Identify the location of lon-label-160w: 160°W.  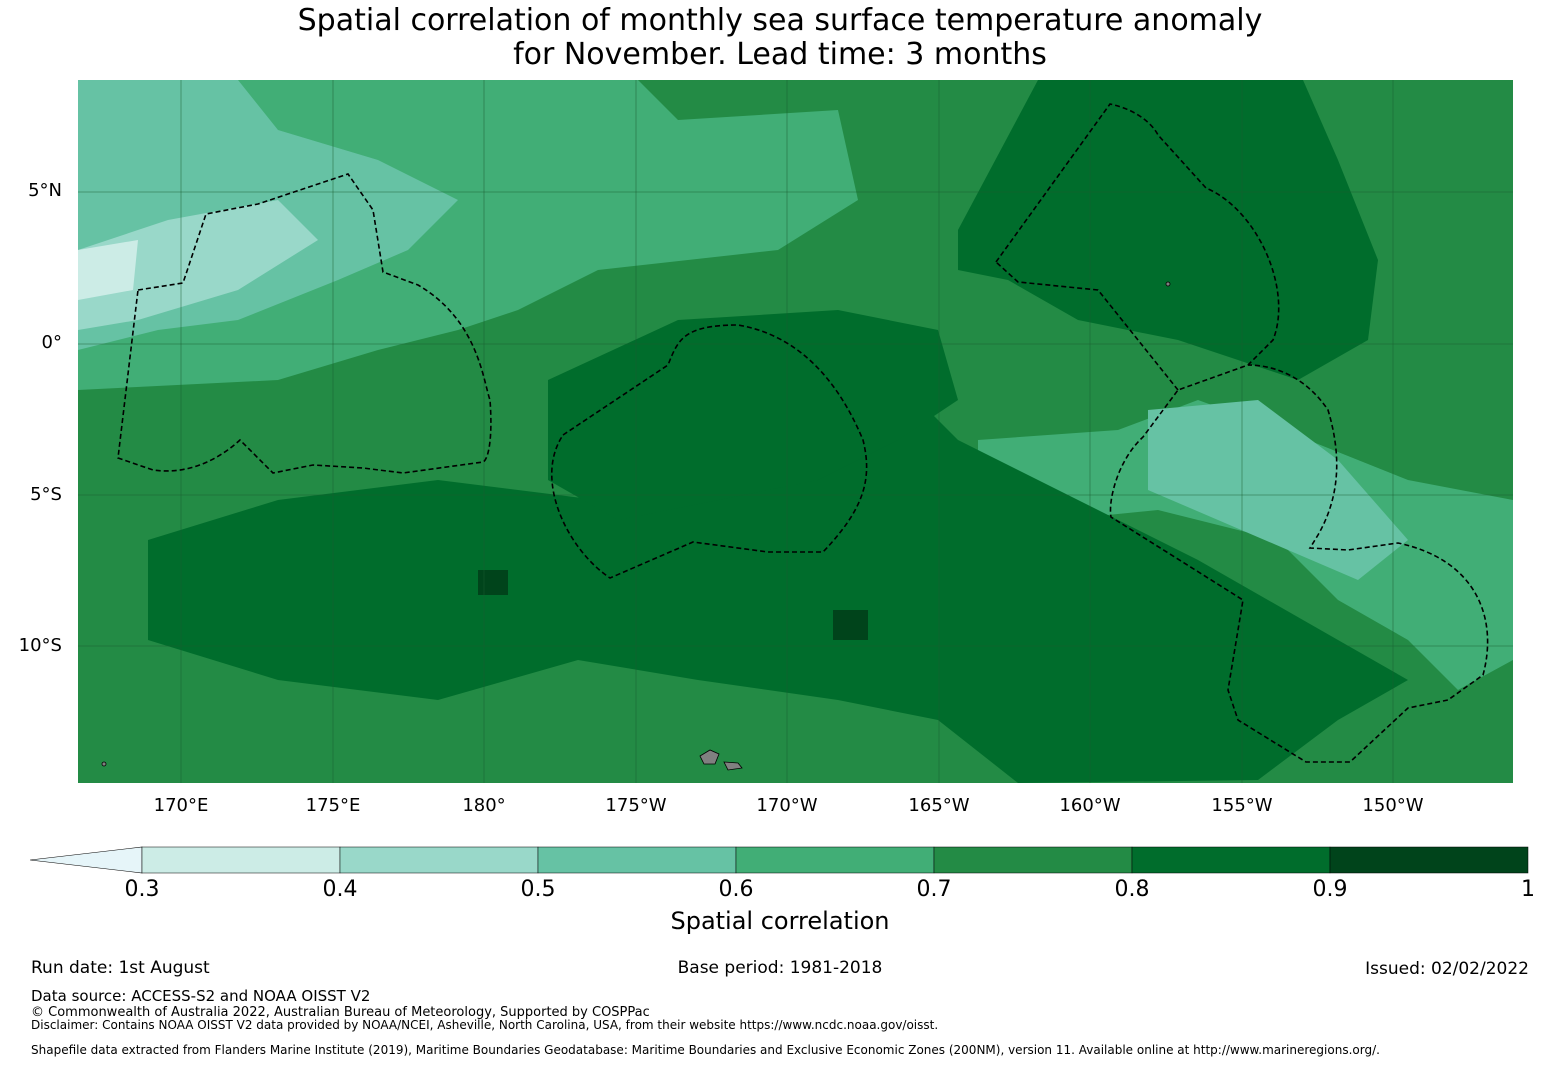
(1090, 805).